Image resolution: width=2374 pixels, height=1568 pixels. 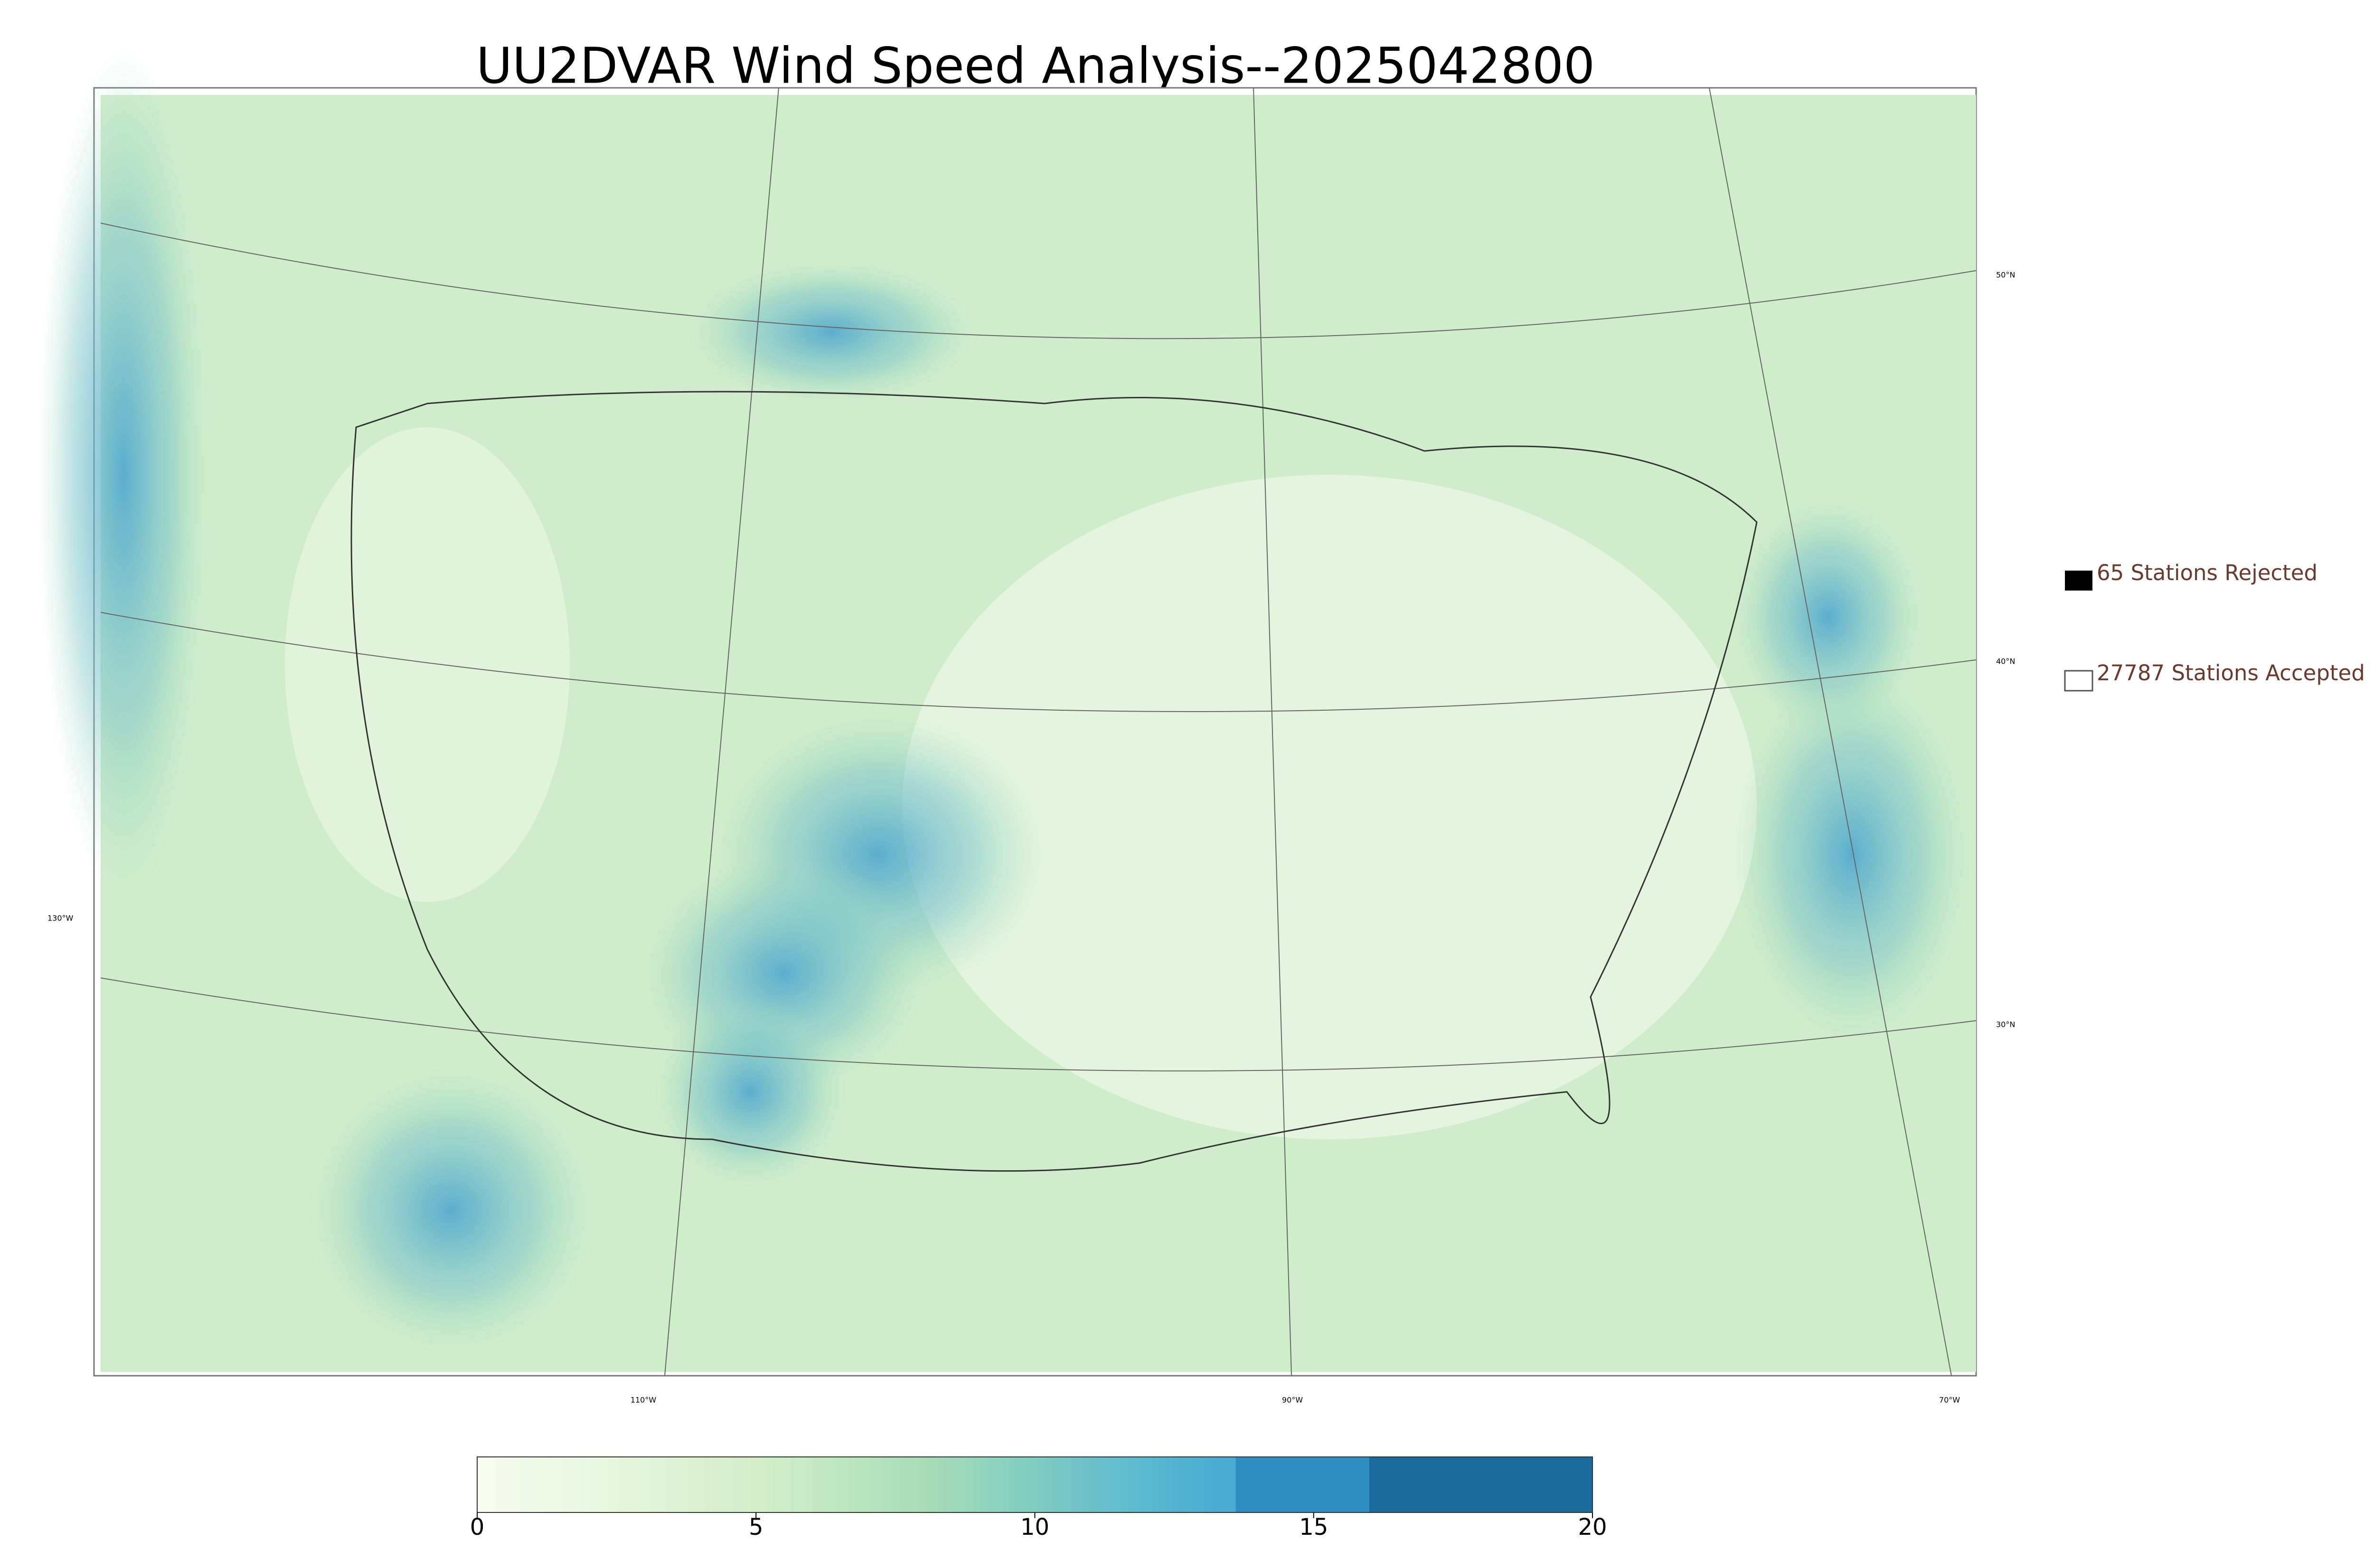 What do you see at coordinates (427, 665) in the screenshot?
I see `calm-area` at bounding box center [427, 665].